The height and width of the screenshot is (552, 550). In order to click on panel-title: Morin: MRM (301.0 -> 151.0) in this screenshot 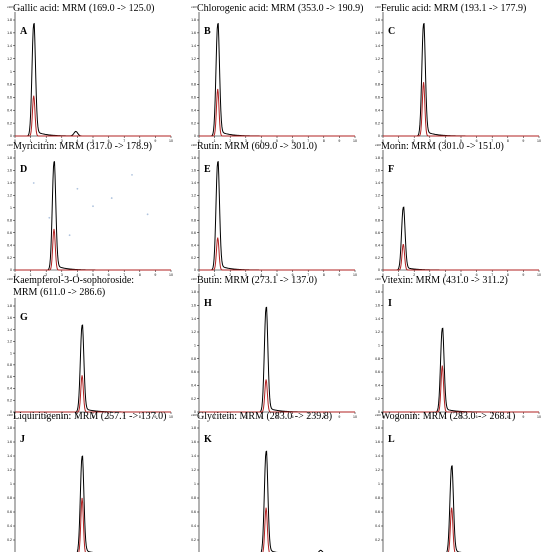, I will do `click(442, 146)`.